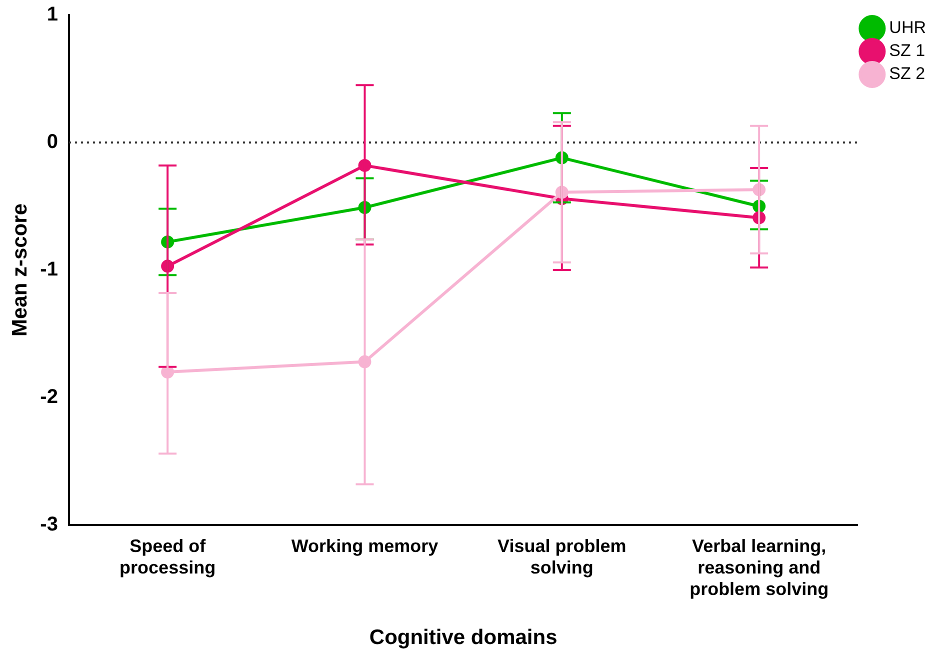  What do you see at coordinates (907, 28) in the screenshot?
I see `legend-label: UHR` at bounding box center [907, 28].